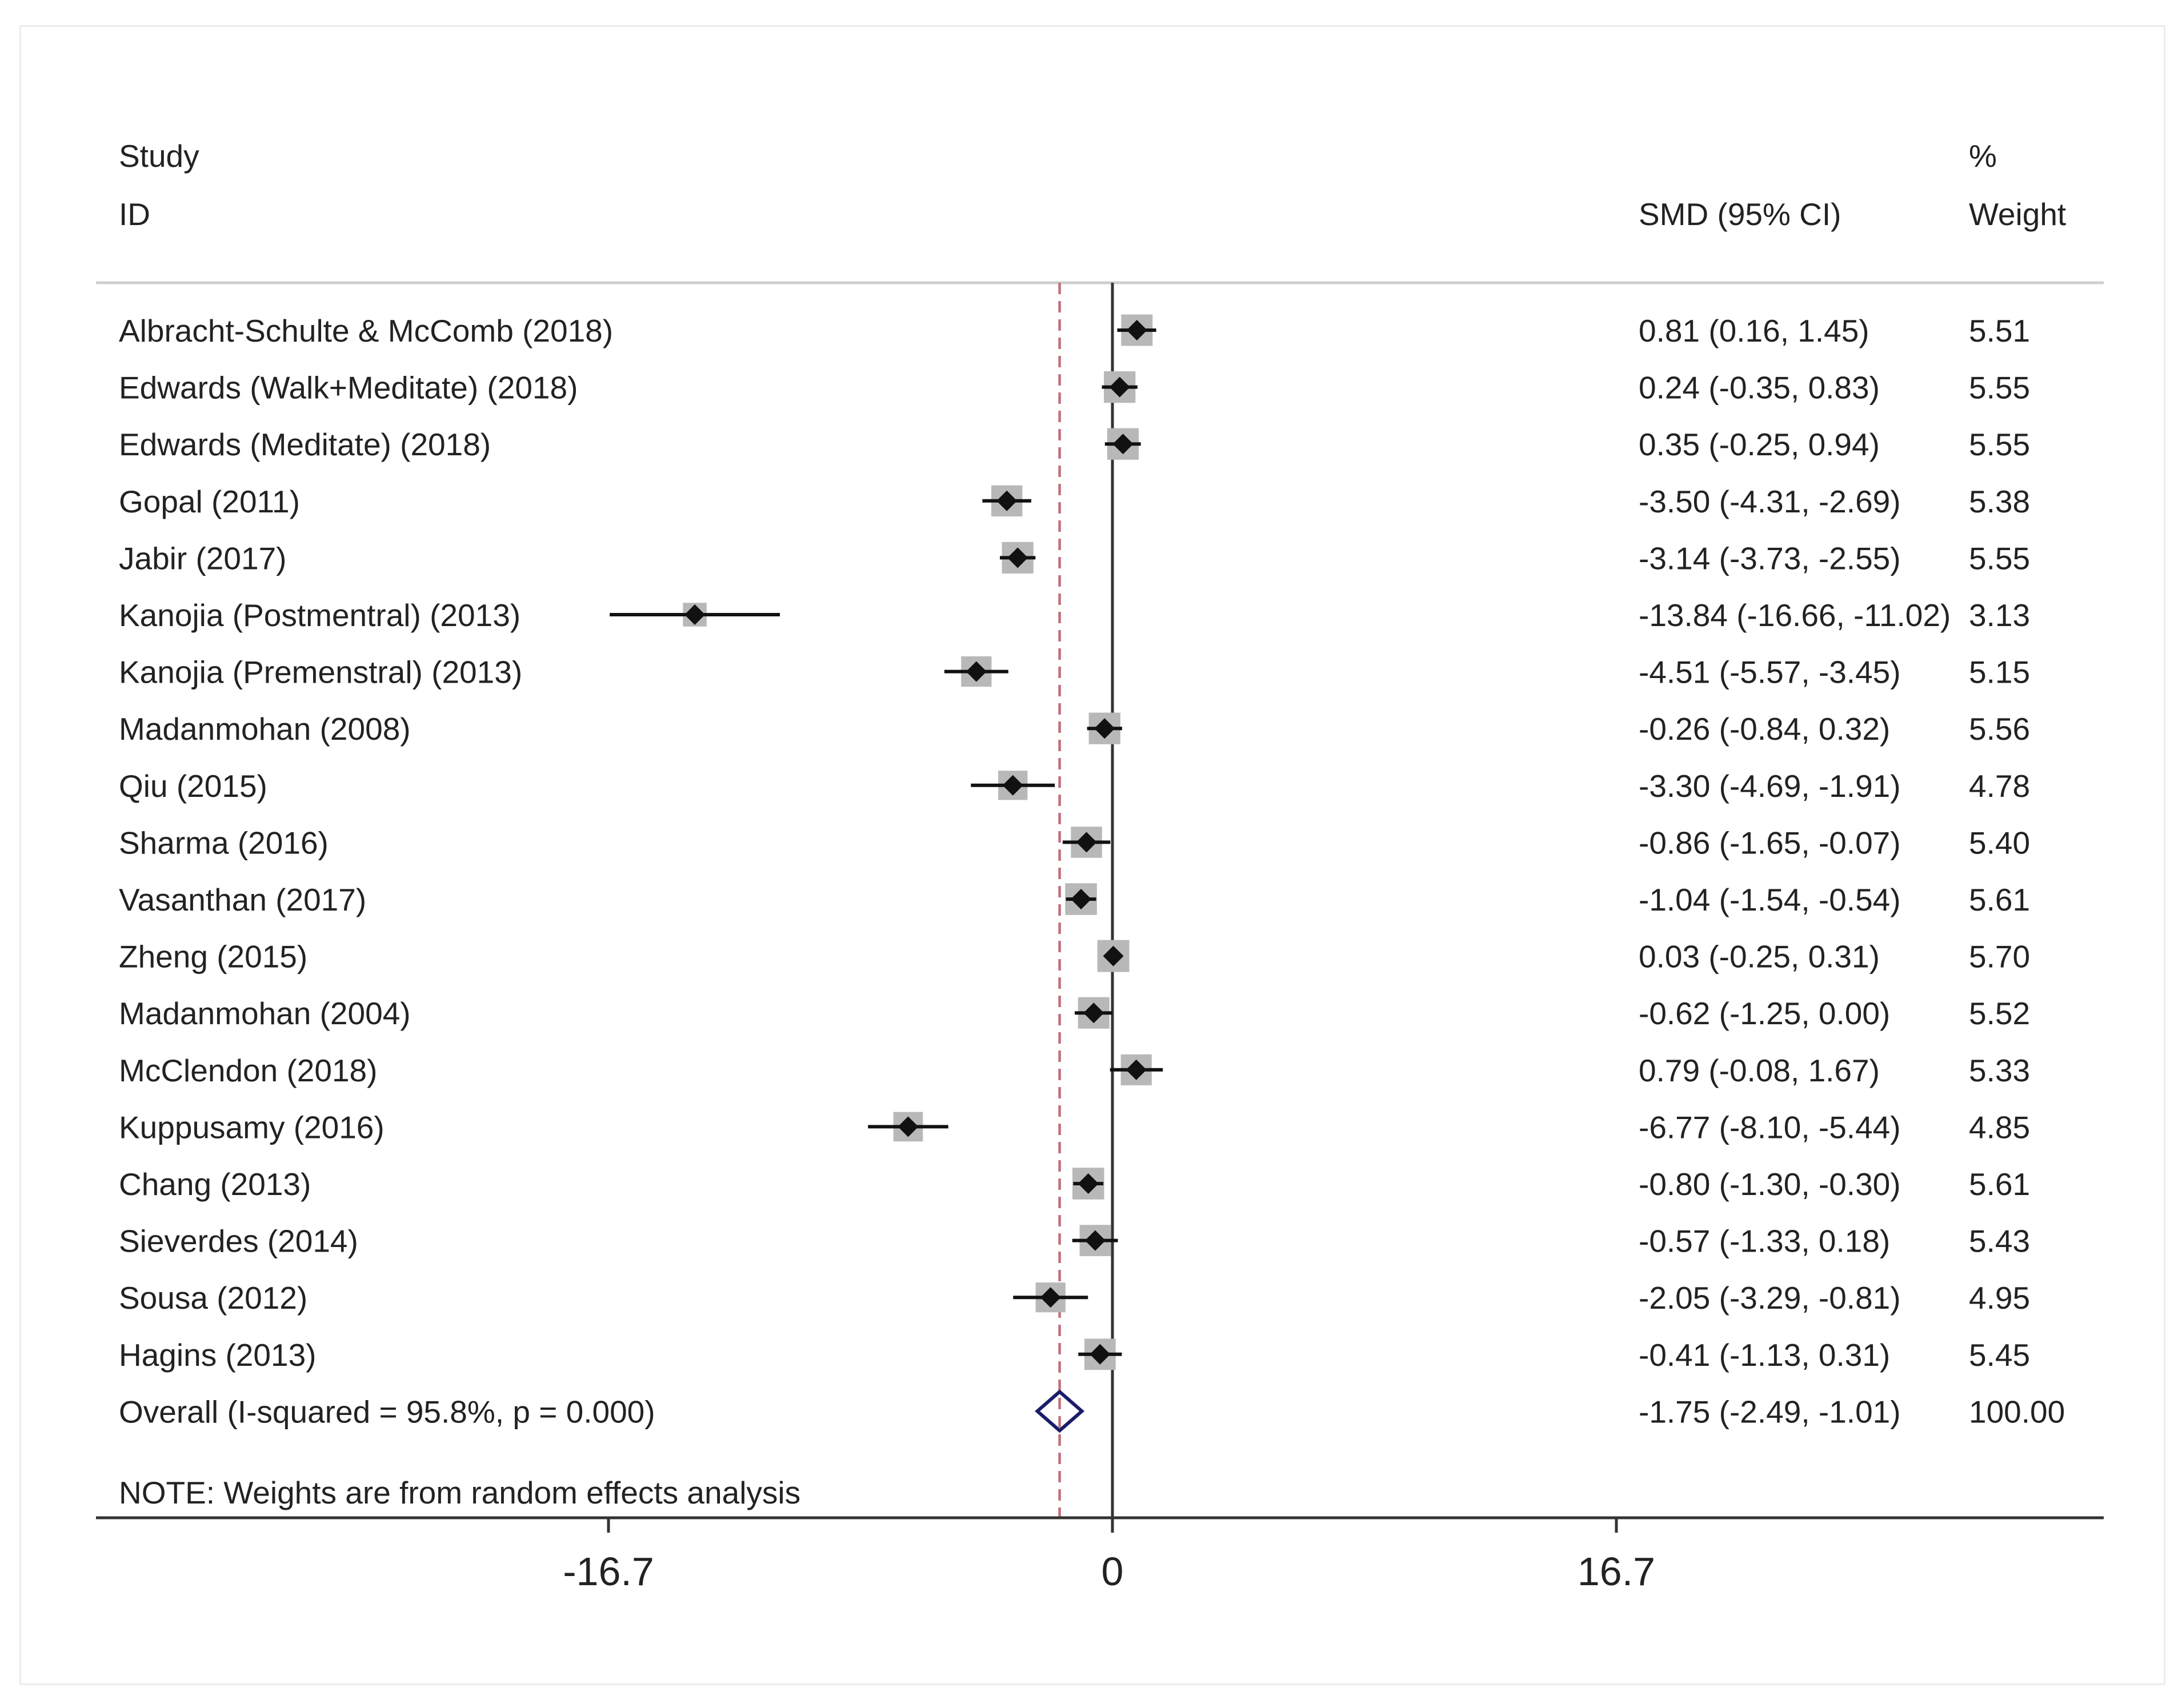  I want to click on weight-text: 5.56, so click(1999, 729).